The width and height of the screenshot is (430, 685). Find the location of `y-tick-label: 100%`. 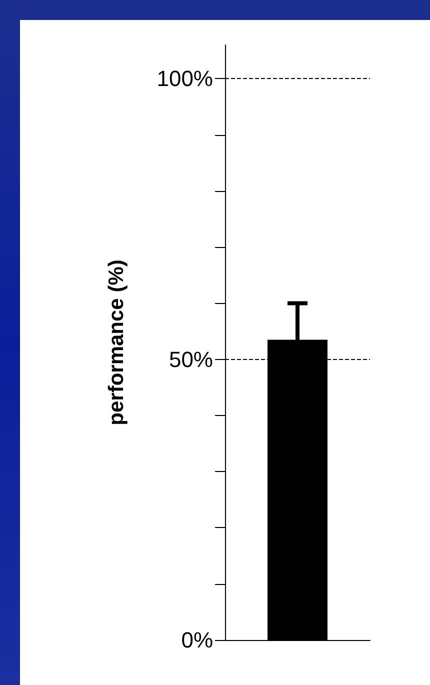

y-tick-label: 100% is located at coordinates (184, 79).